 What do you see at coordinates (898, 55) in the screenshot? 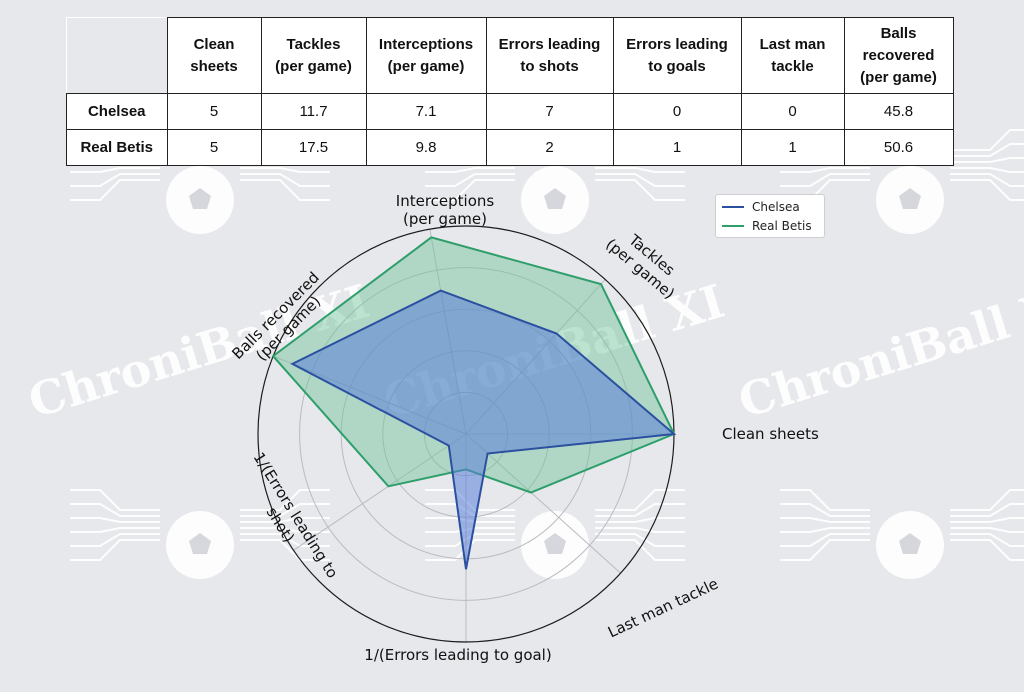
I see `col-header: Balls recovered (per game)` at bounding box center [898, 55].